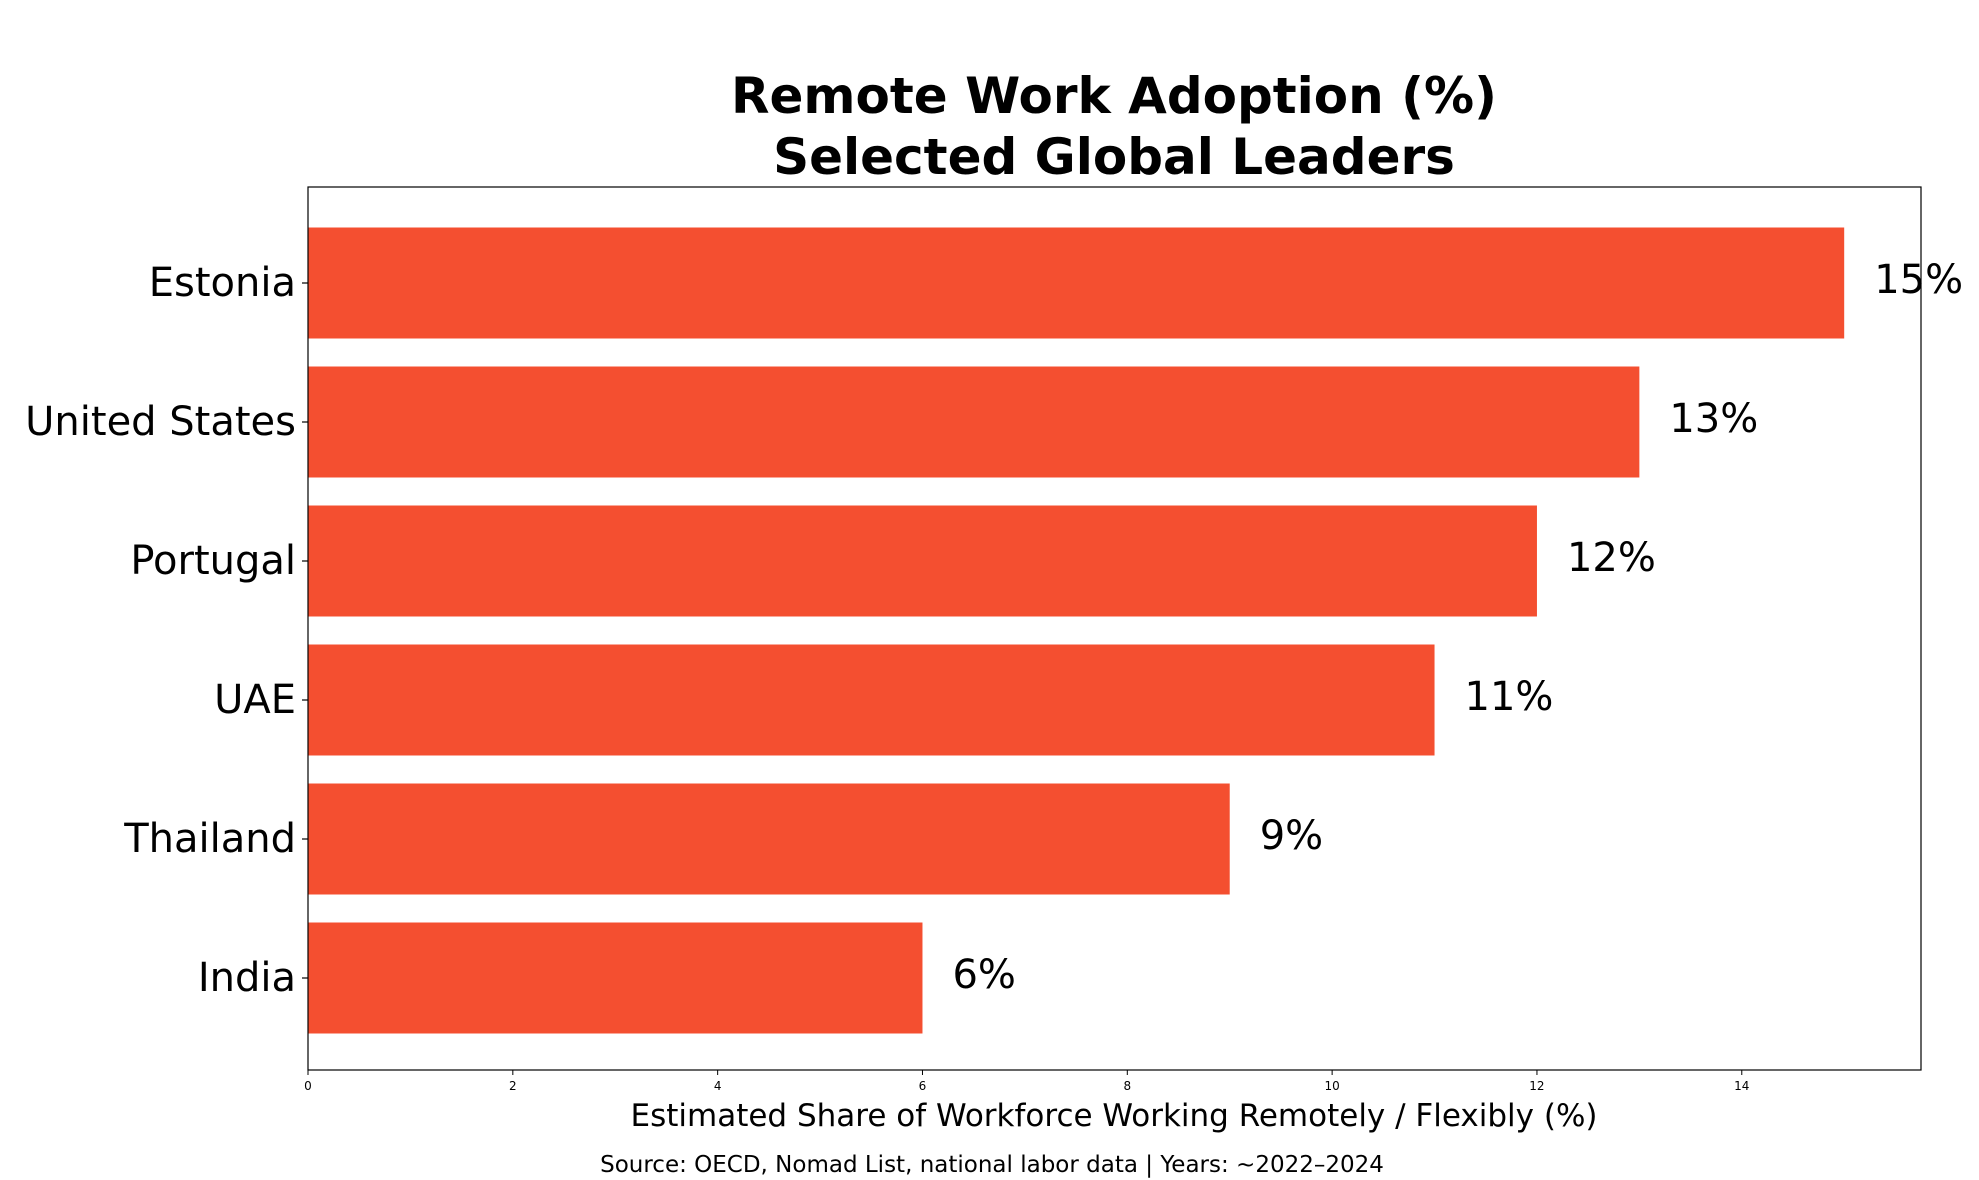 Image resolution: width=1979 pixels, height=1180 pixels. Describe the element at coordinates (1509, 697) in the screenshot. I see `value-label-uae: 11%` at that location.